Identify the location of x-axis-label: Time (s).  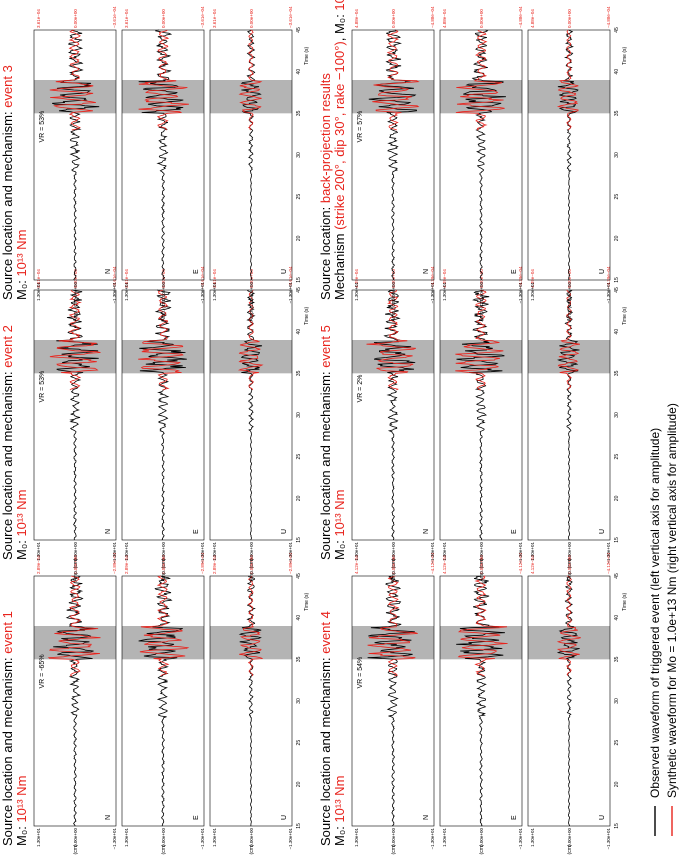
(625, 602).